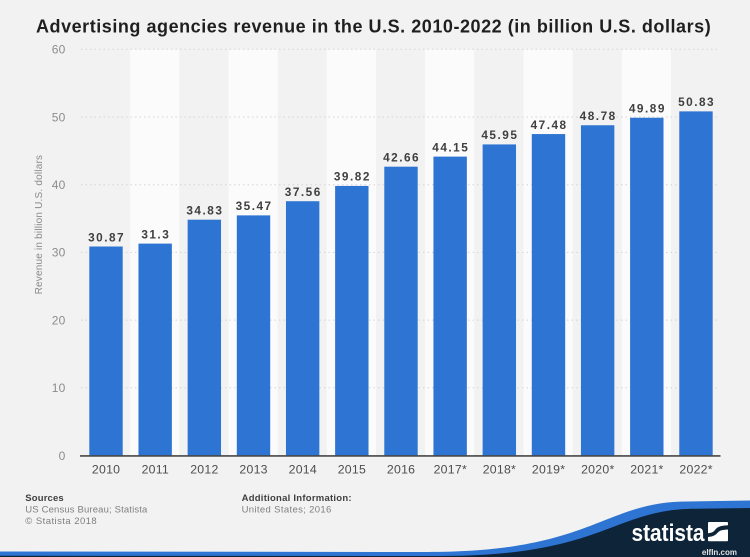  Describe the element at coordinates (287, 509) in the screenshot. I see `svg-text: United States; 2016` at that location.